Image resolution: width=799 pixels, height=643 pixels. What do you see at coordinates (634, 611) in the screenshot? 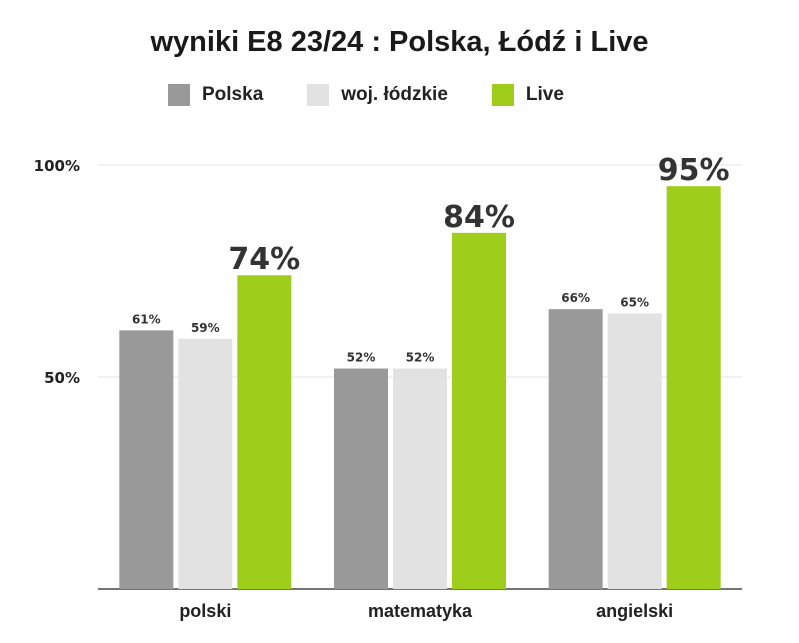
I see `category-label-2: angielski` at bounding box center [634, 611].